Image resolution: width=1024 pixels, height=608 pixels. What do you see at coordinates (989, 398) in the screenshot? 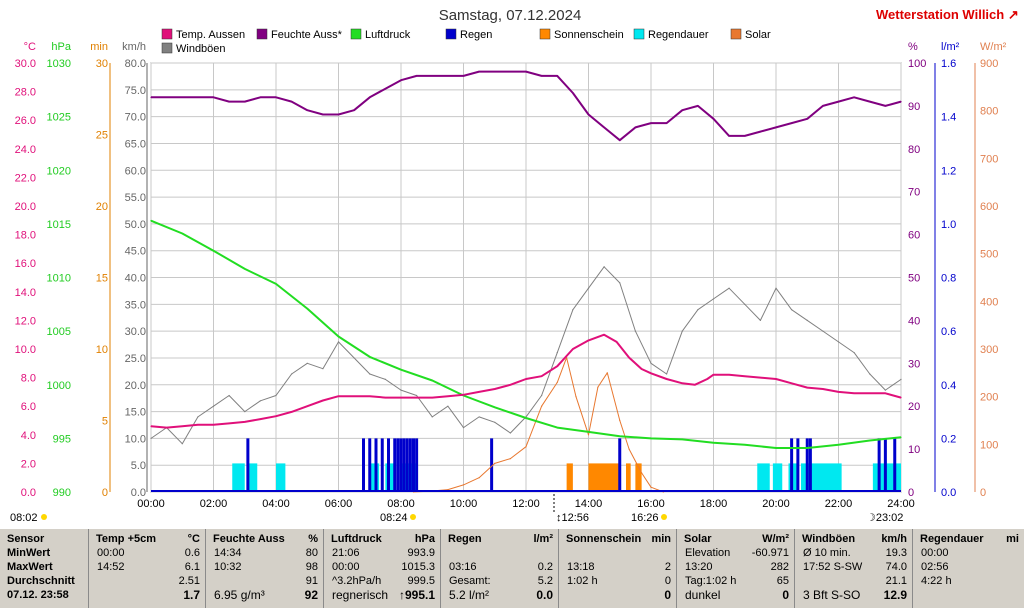
I see `solar-axis-tick: 200` at bounding box center [989, 398].